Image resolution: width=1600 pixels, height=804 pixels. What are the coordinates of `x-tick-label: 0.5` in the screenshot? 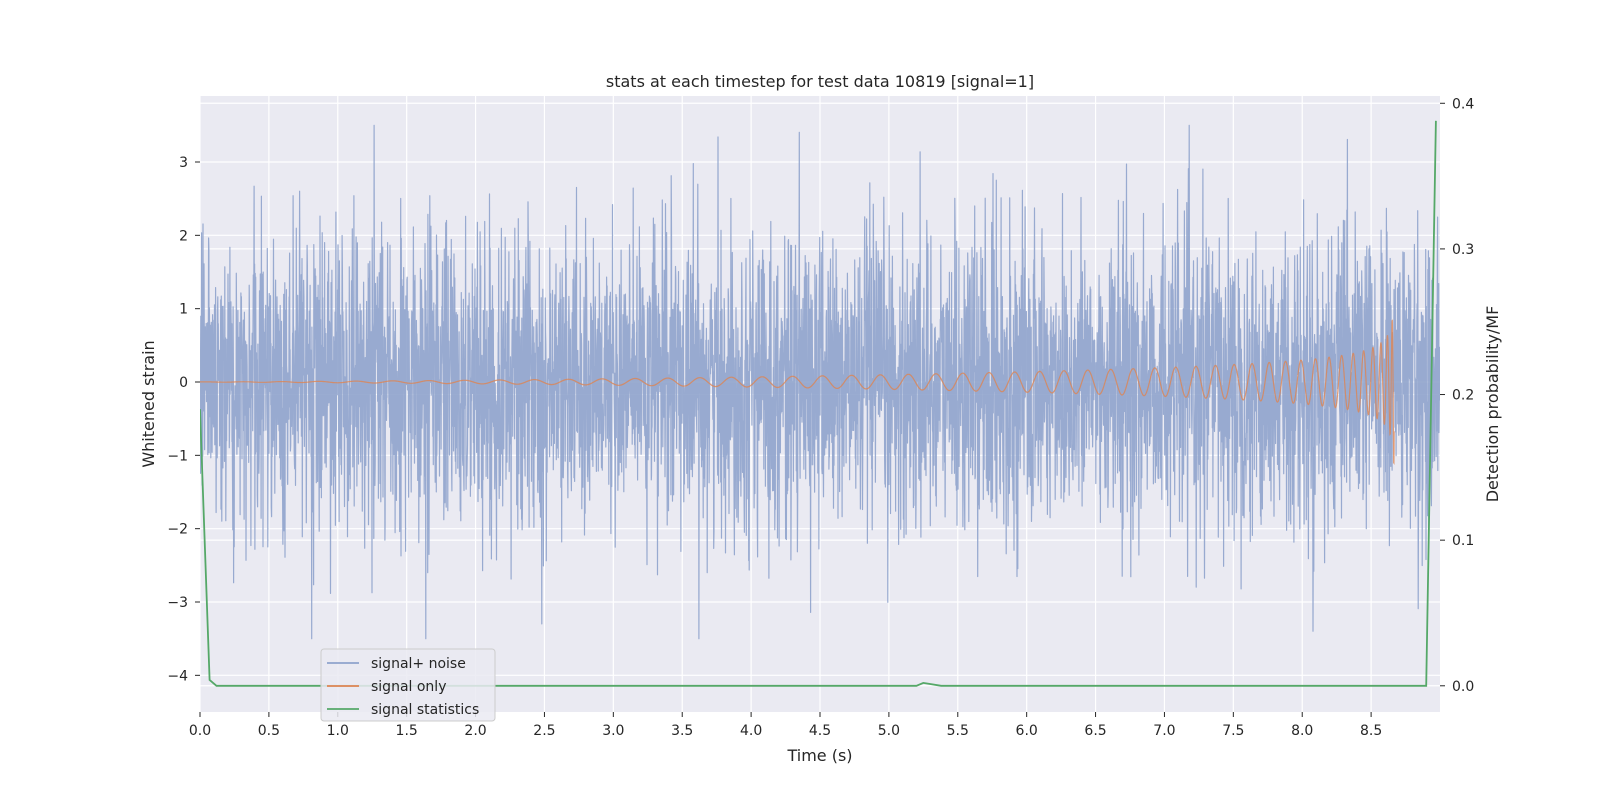 It's located at (269, 731).